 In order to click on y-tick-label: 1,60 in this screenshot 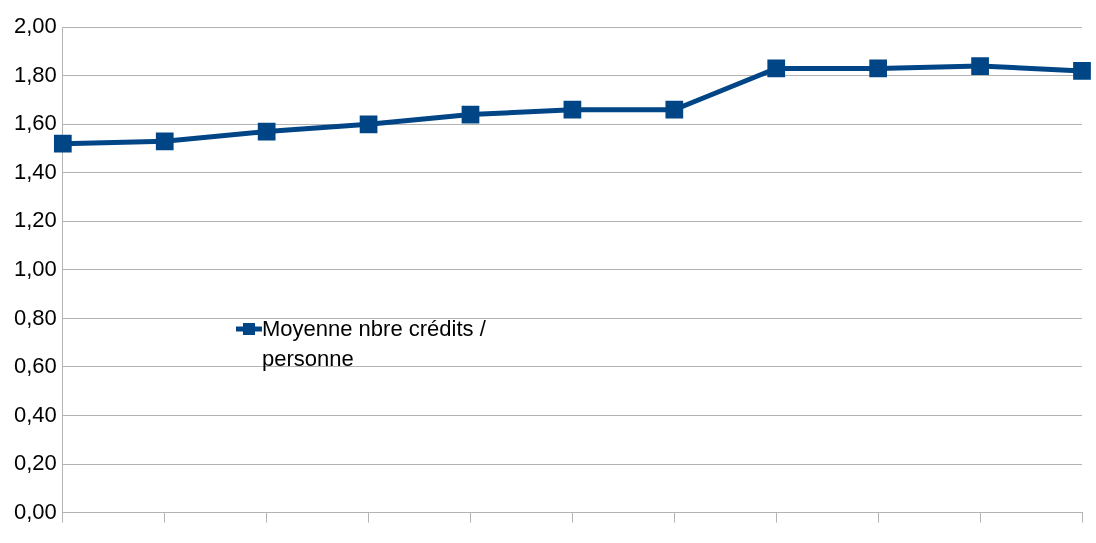, I will do `click(35, 123)`.